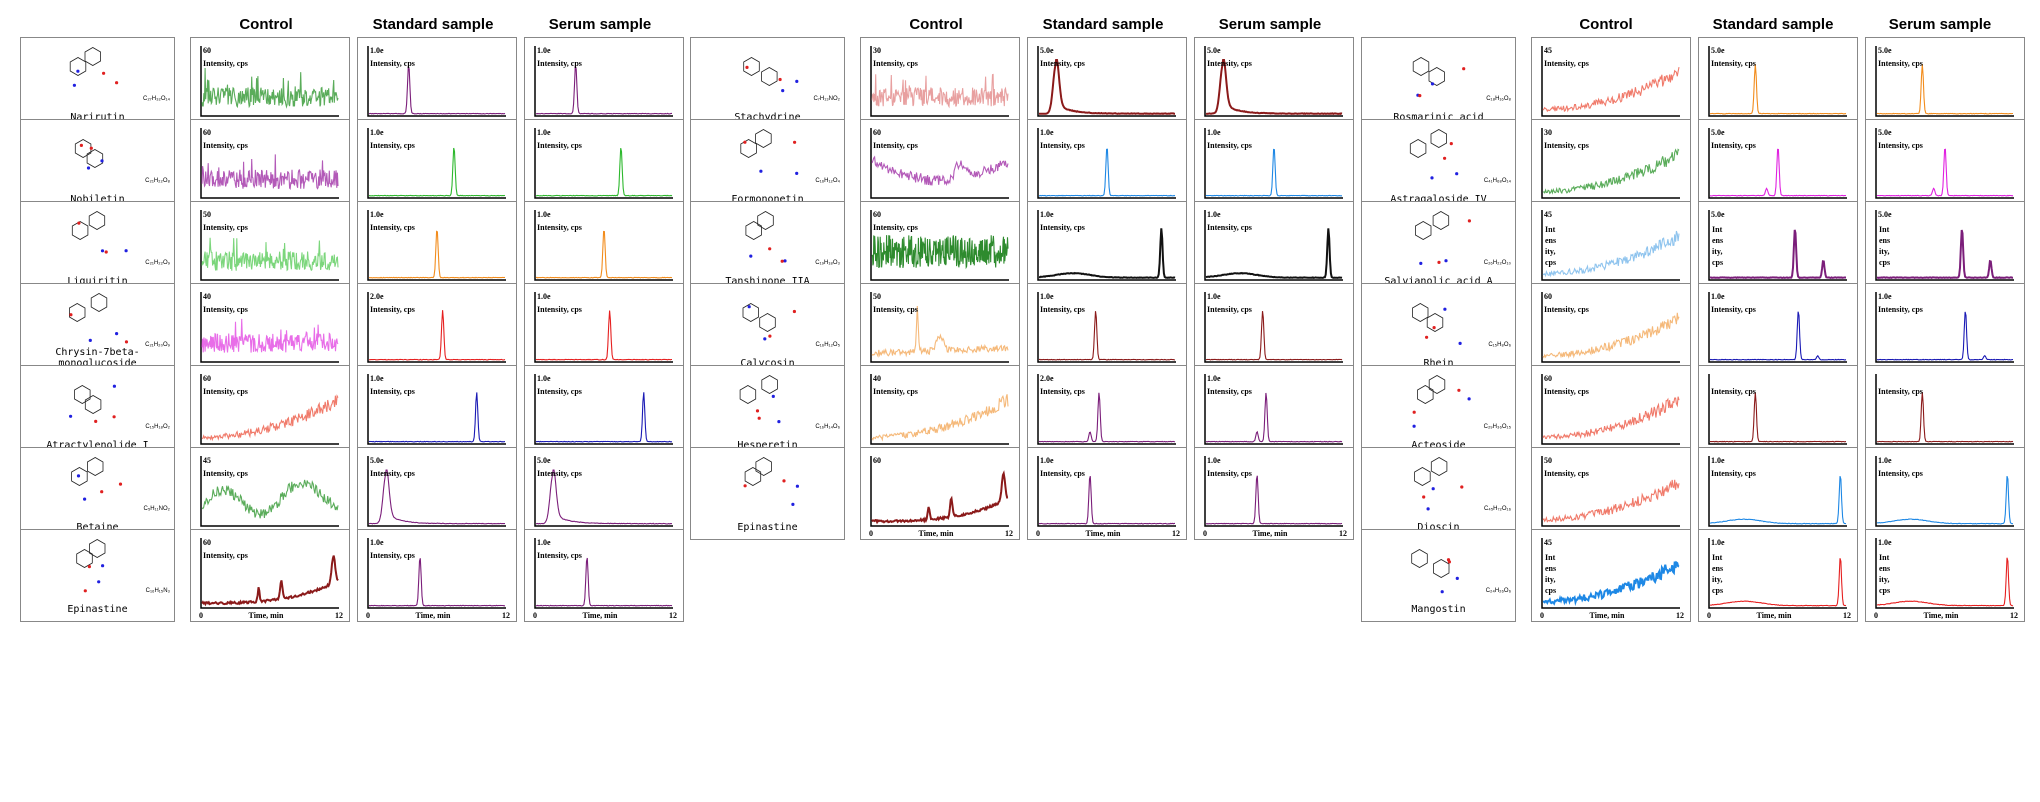 Image resolution: width=2040 pixels, height=802 pixels. I want to click on compound-formula: C₁₈H₁₆O₈, so click(1498, 99).